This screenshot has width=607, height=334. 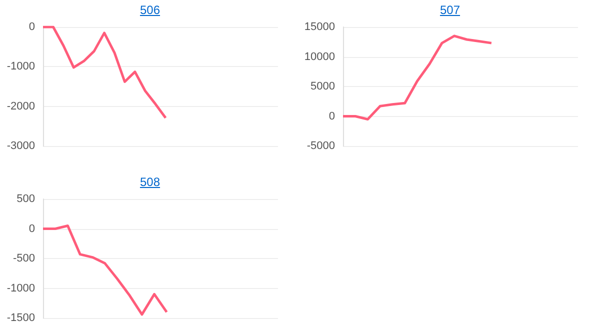 What do you see at coordinates (322, 86) in the screenshot?
I see `y-tick-label: 5000` at bounding box center [322, 86].